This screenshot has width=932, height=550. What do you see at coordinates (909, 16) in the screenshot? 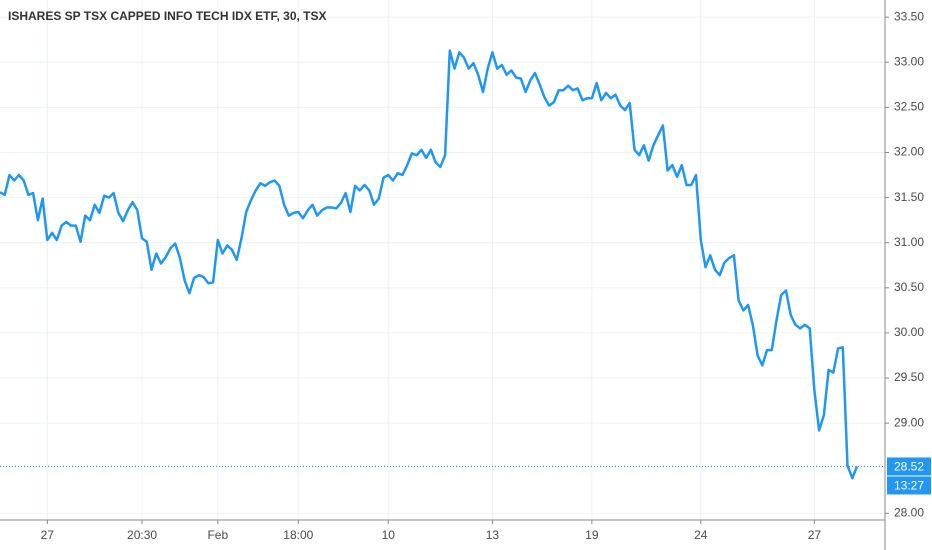
I see `y-tick-label: 33.50` at bounding box center [909, 16].